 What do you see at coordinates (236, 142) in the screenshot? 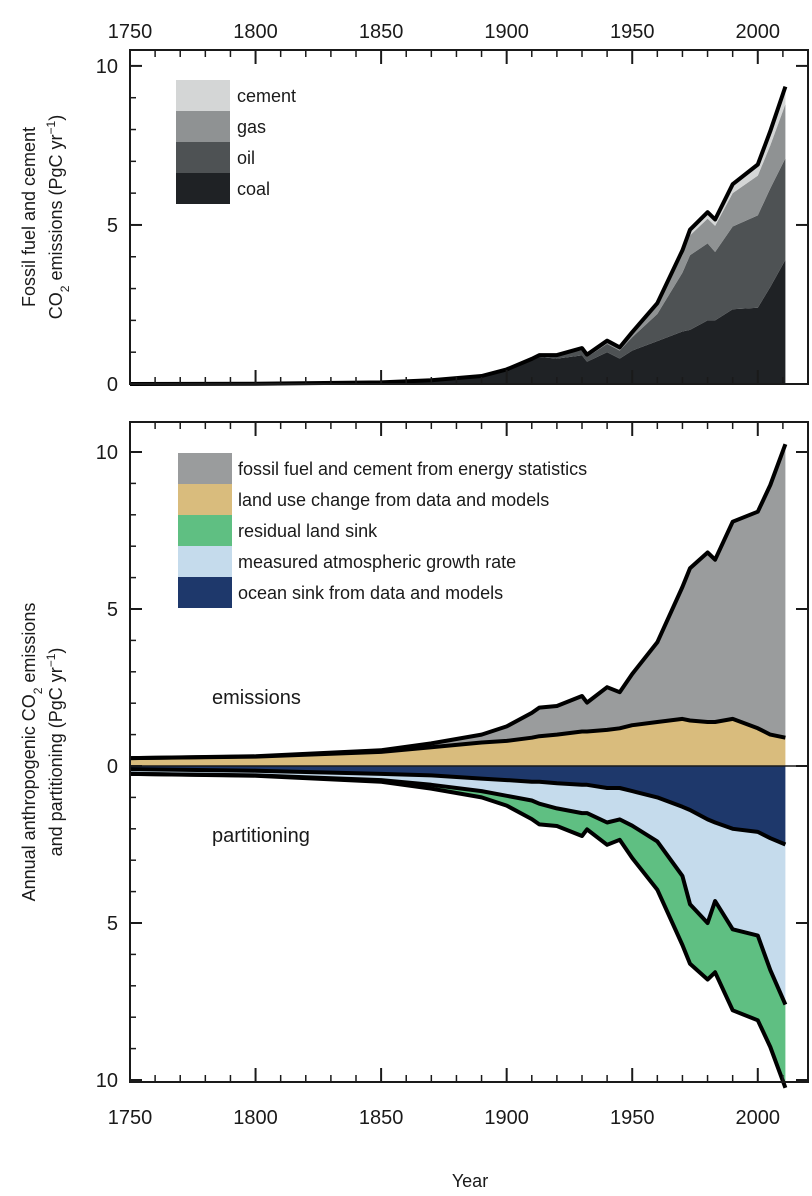
I see `top-legend: cement gas oil coal` at bounding box center [236, 142].